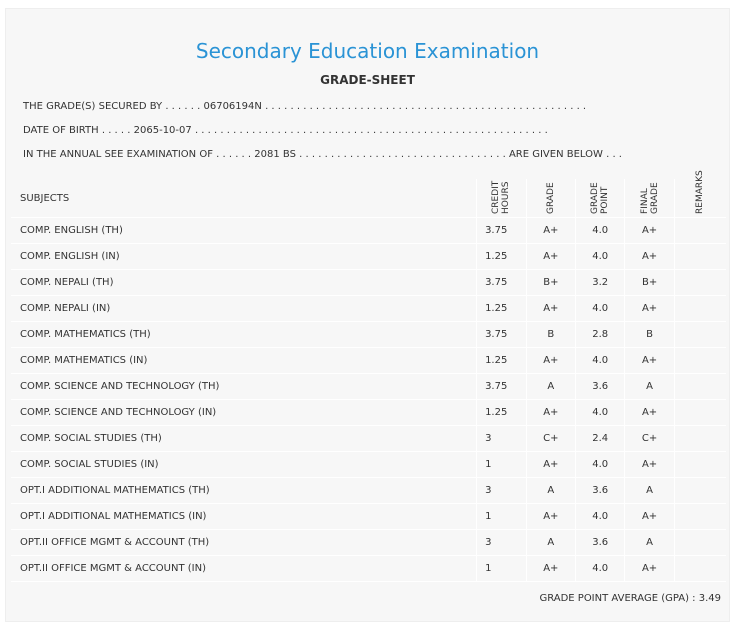 The image size is (742, 625). Describe the element at coordinates (244, 308) in the screenshot. I see `cell: COMP. NEPALI (IN)` at that location.